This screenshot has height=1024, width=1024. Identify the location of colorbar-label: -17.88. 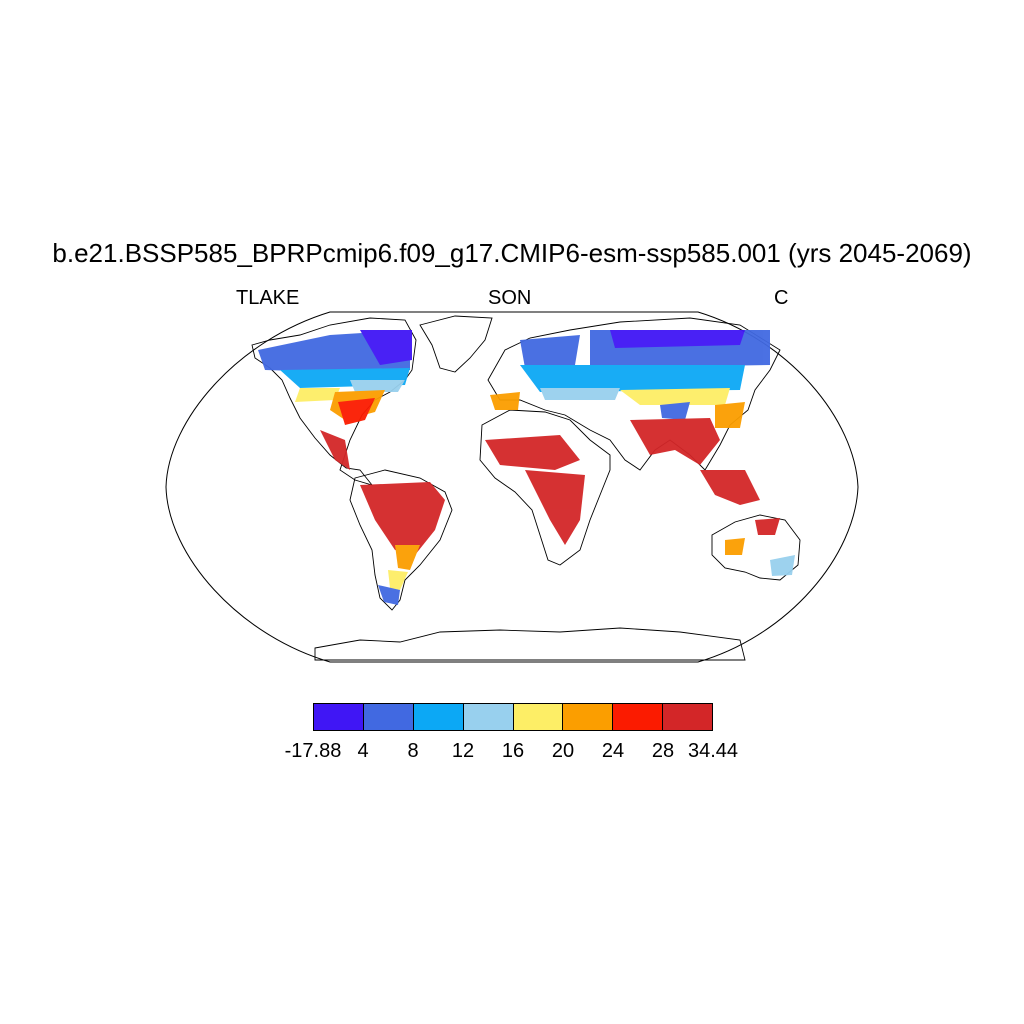
(313, 751).